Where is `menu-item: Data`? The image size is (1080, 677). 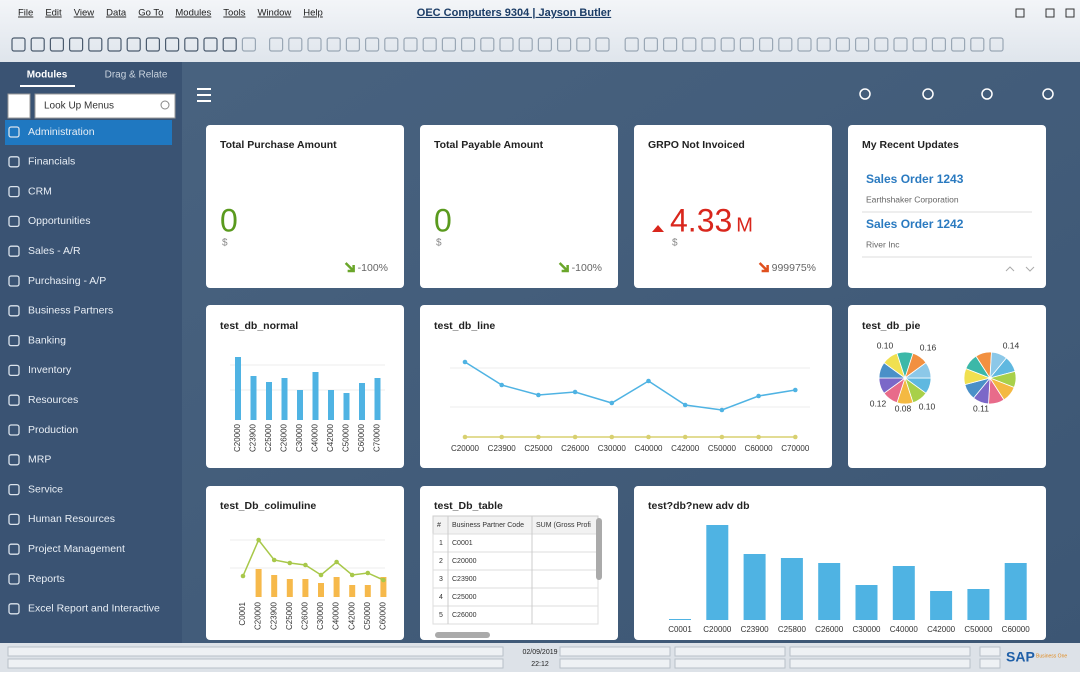 menu-item: Data is located at coordinates (116, 13).